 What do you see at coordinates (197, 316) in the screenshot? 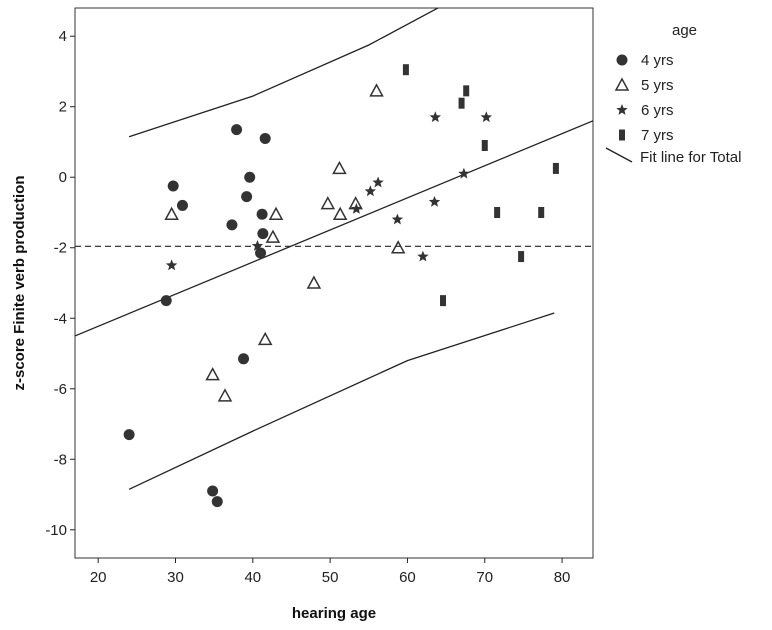
I see `series-4-yrs` at bounding box center [197, 316].